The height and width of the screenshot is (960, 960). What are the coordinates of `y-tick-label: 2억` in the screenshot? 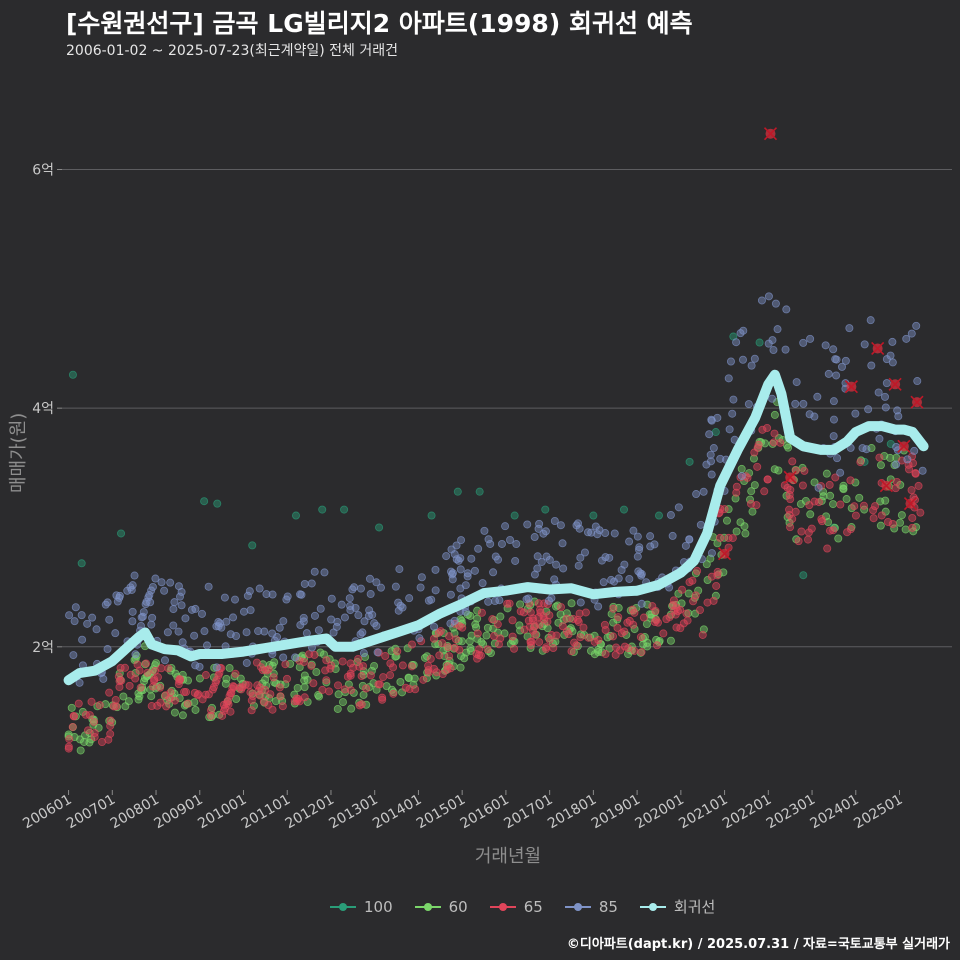 It's located at (43, 648).